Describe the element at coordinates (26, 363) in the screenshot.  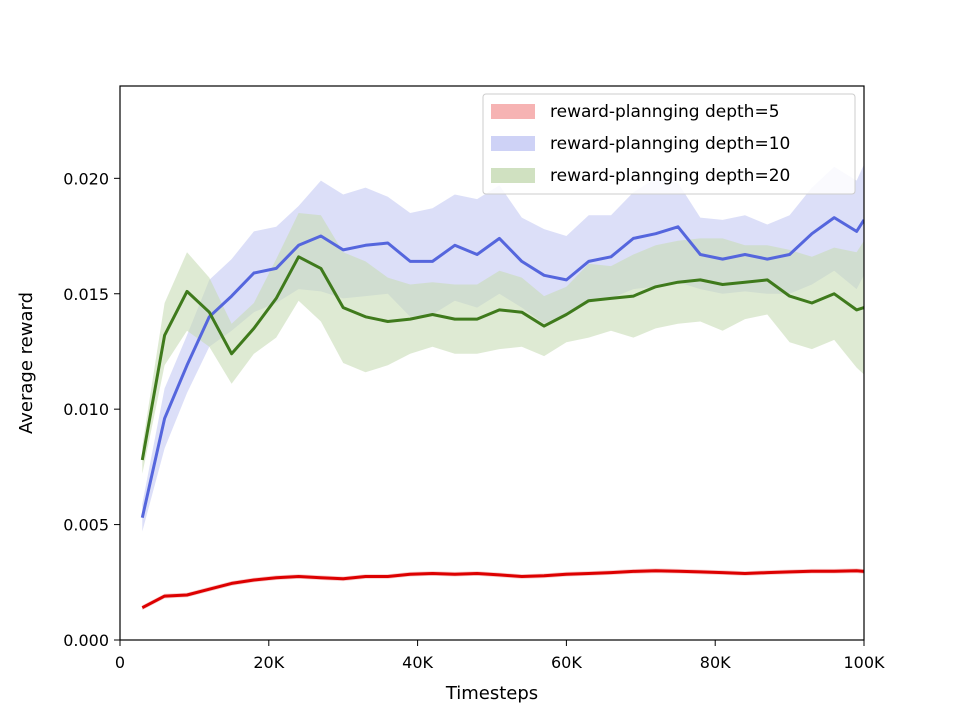
I see `y-axis-title: Average reward` at that location.